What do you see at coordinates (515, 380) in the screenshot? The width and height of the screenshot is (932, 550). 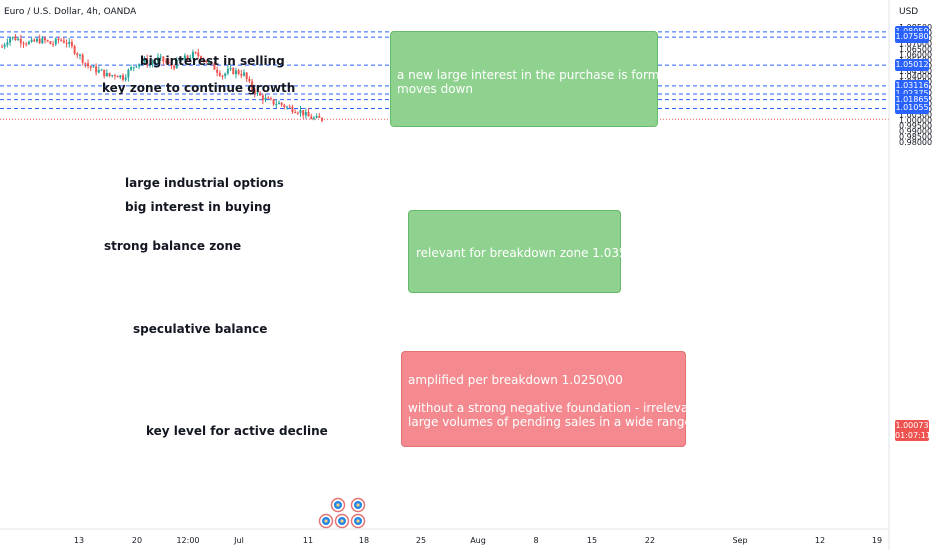 I see `note-text: amplified per breakdown 1.0250\00` at bounding box center [515, 380].